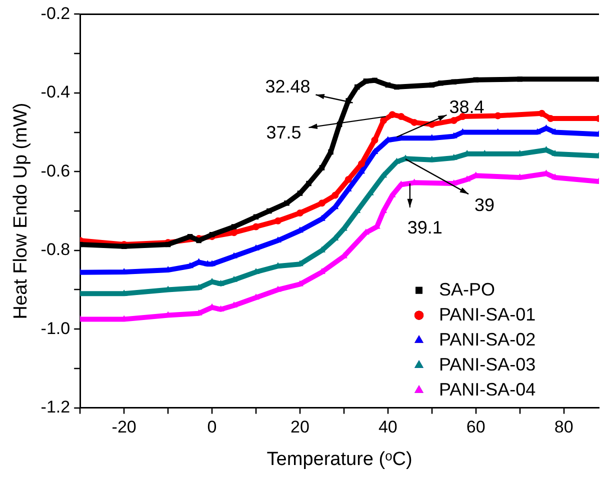 The image size is (604, 477). What do you see at coordinates (467, 289) in the screenshot?
I see `legend-label: SA-PO` at bounding box center [467, 289].